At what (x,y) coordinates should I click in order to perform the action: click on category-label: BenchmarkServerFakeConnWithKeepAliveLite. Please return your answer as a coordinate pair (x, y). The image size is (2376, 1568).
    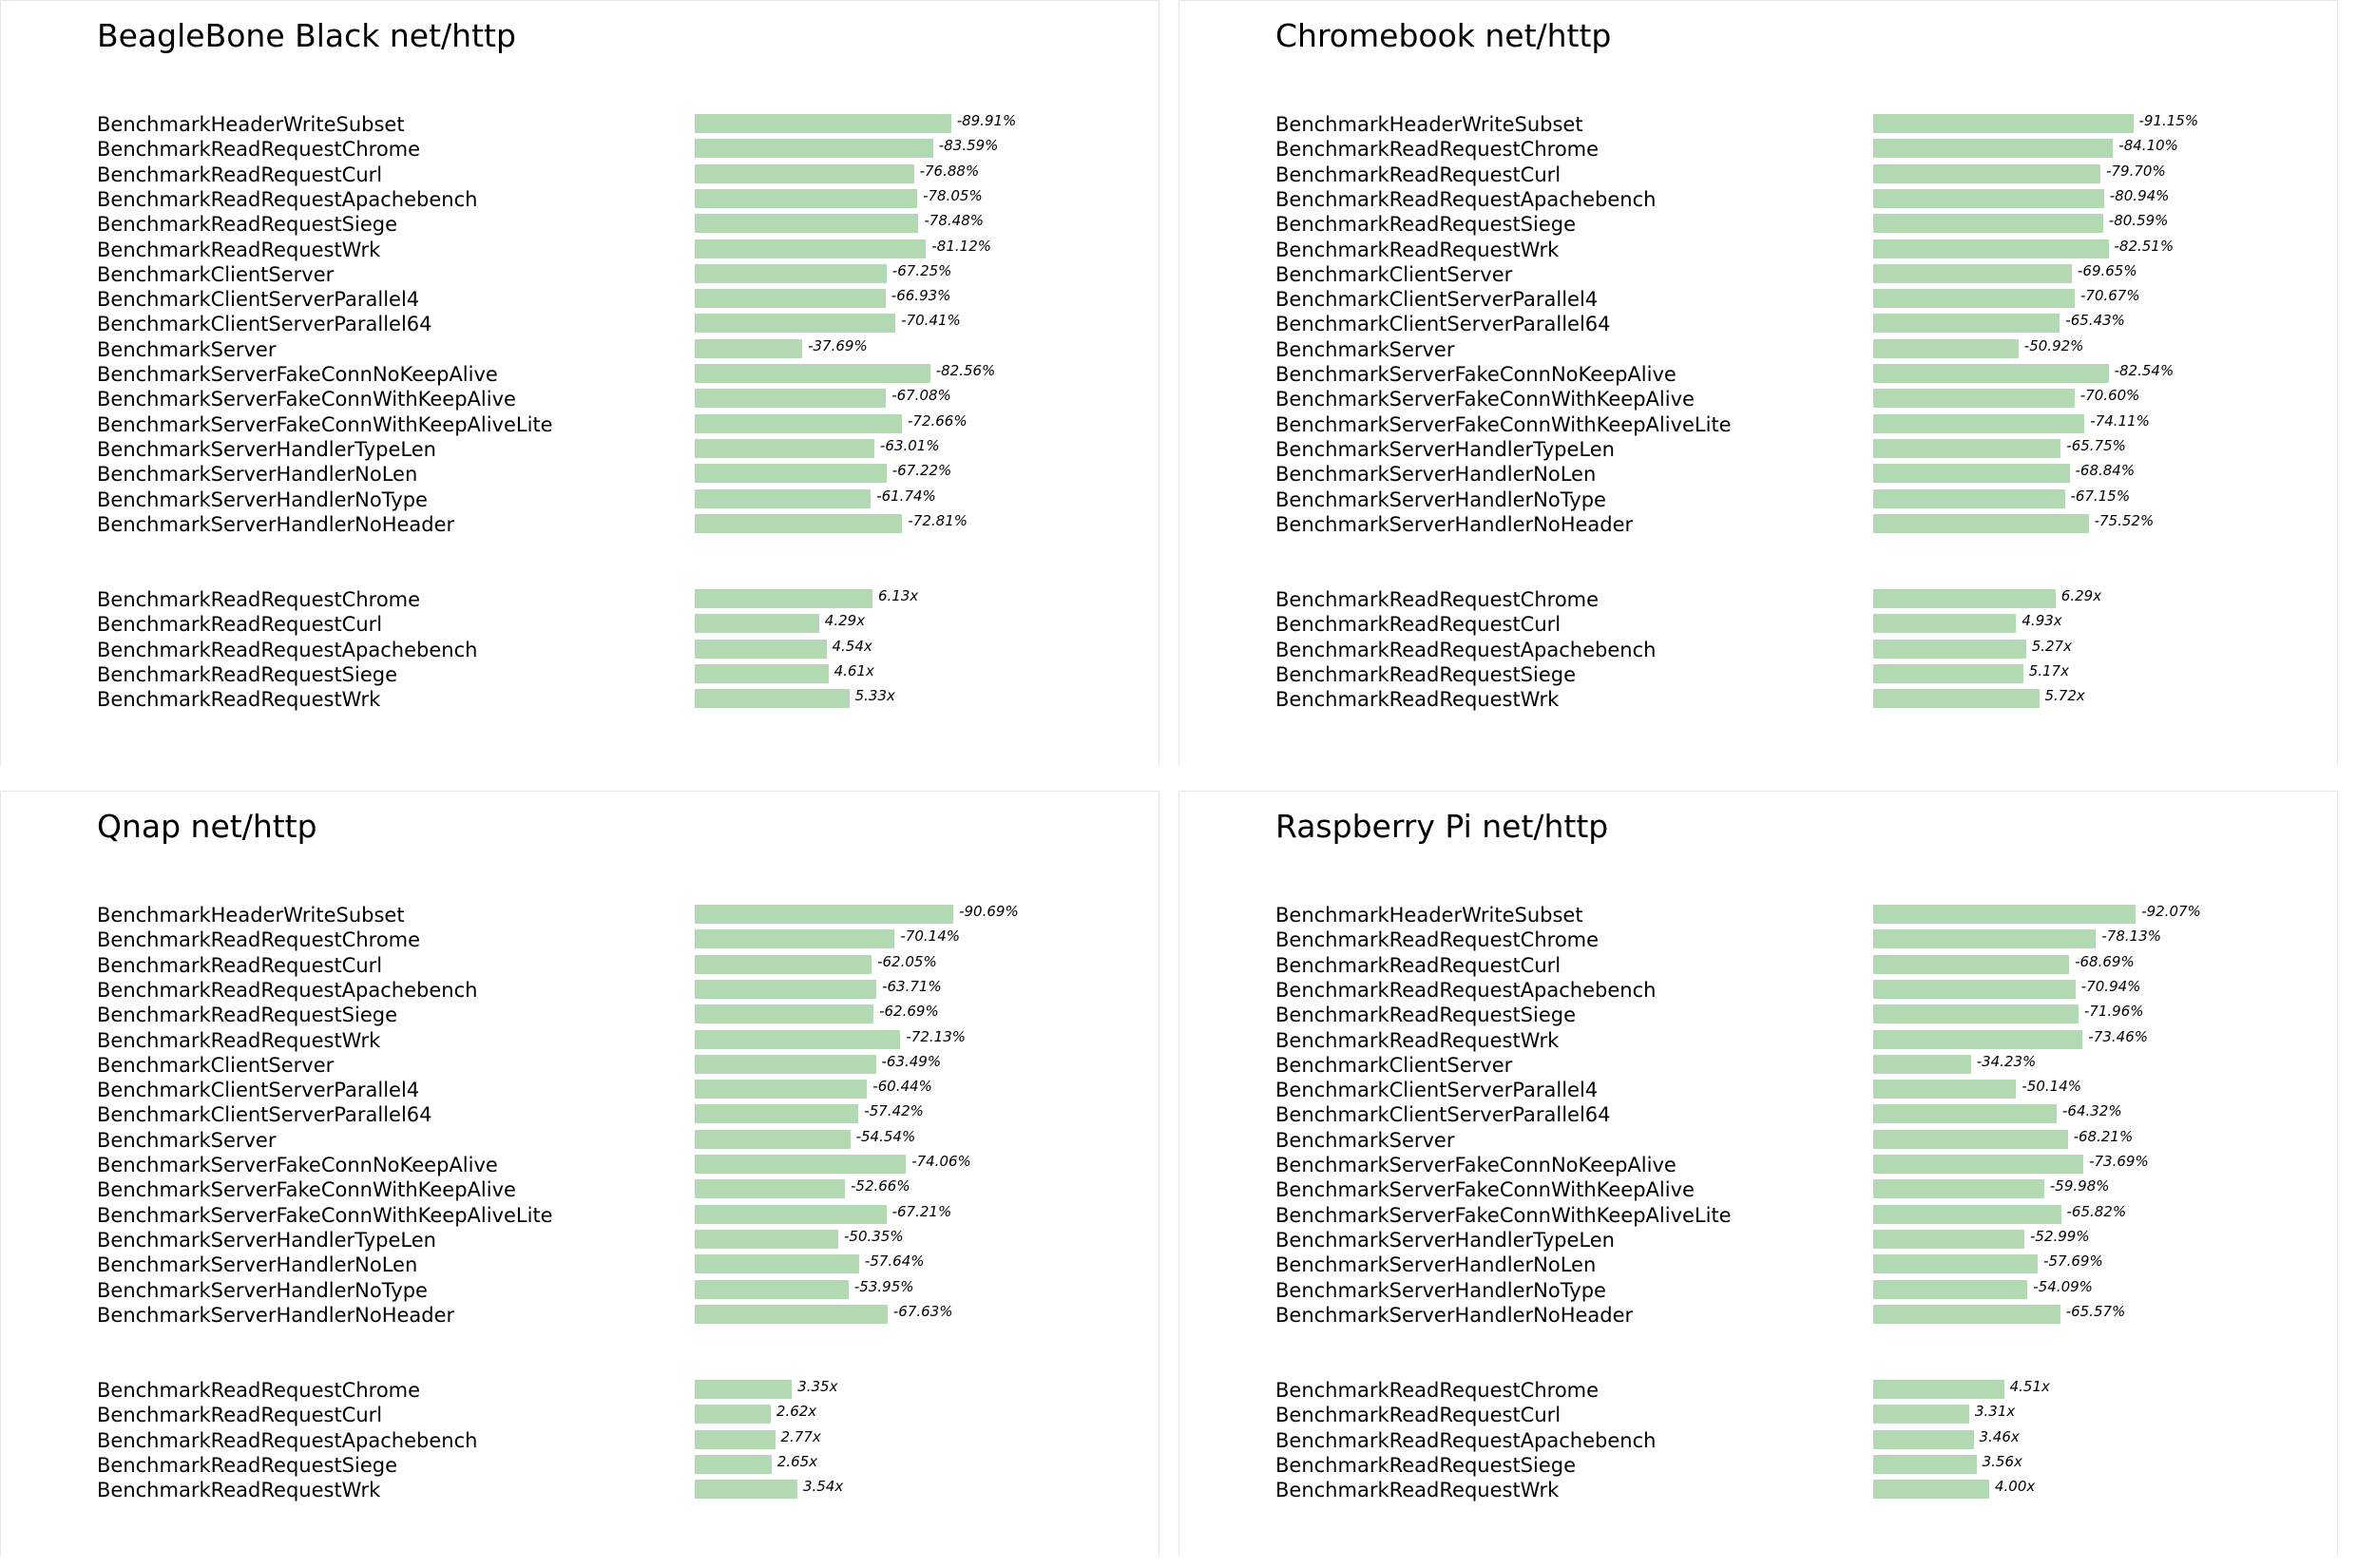
    Looking at the image, I should click on (325, 424).